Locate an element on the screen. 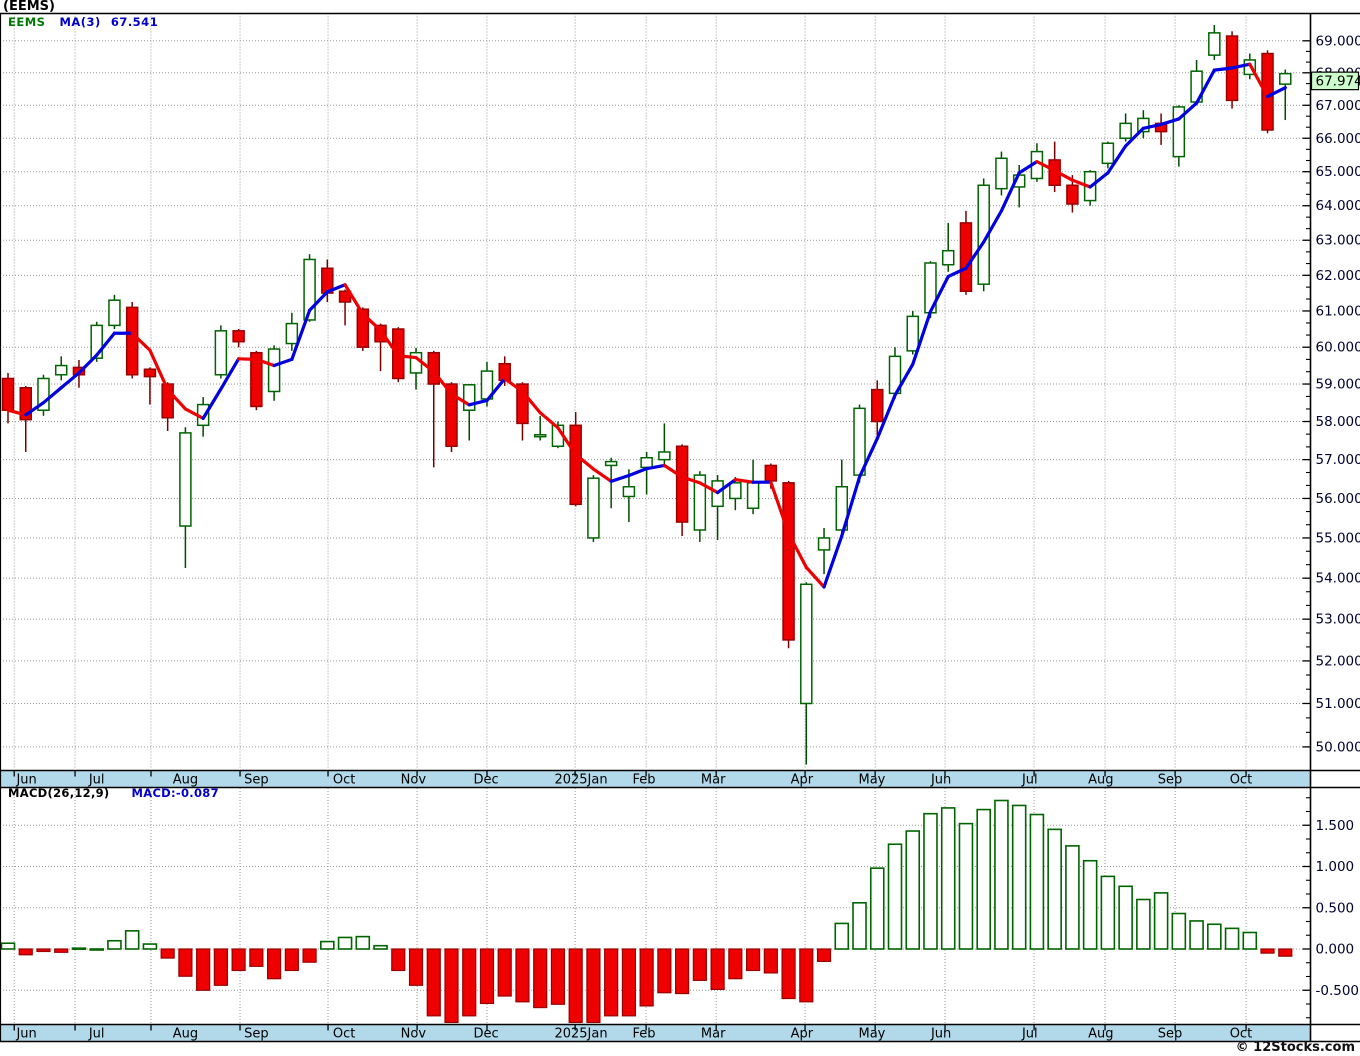 Image resolution: width=1360 pixels, height=1056 pixels. macd-axis: 1.500 1.000 0.500 0.000 -0.500 is located at coordinates (1331, 908).